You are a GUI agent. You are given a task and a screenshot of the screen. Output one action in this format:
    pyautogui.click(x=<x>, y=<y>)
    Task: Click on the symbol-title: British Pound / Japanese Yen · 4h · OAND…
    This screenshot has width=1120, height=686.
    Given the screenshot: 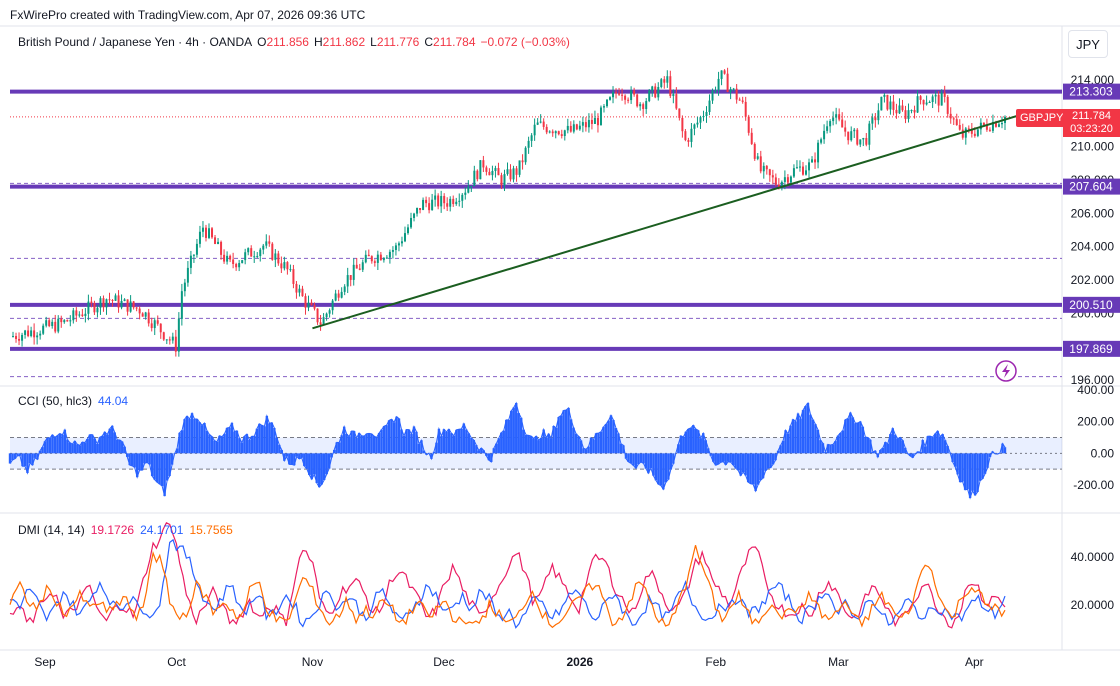 What is the action you would take?
    pyautogui.click(x=135, y=42)
    